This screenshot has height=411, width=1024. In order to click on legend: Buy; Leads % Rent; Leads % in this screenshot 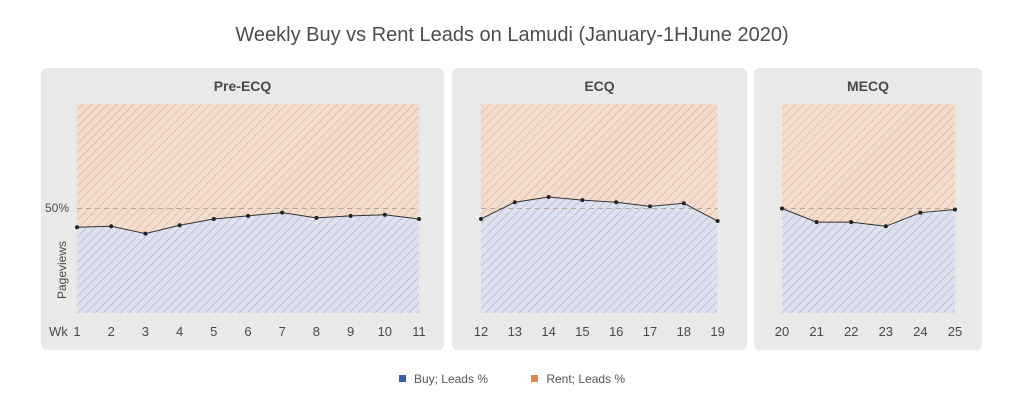, I will do `click(512, 379)`.